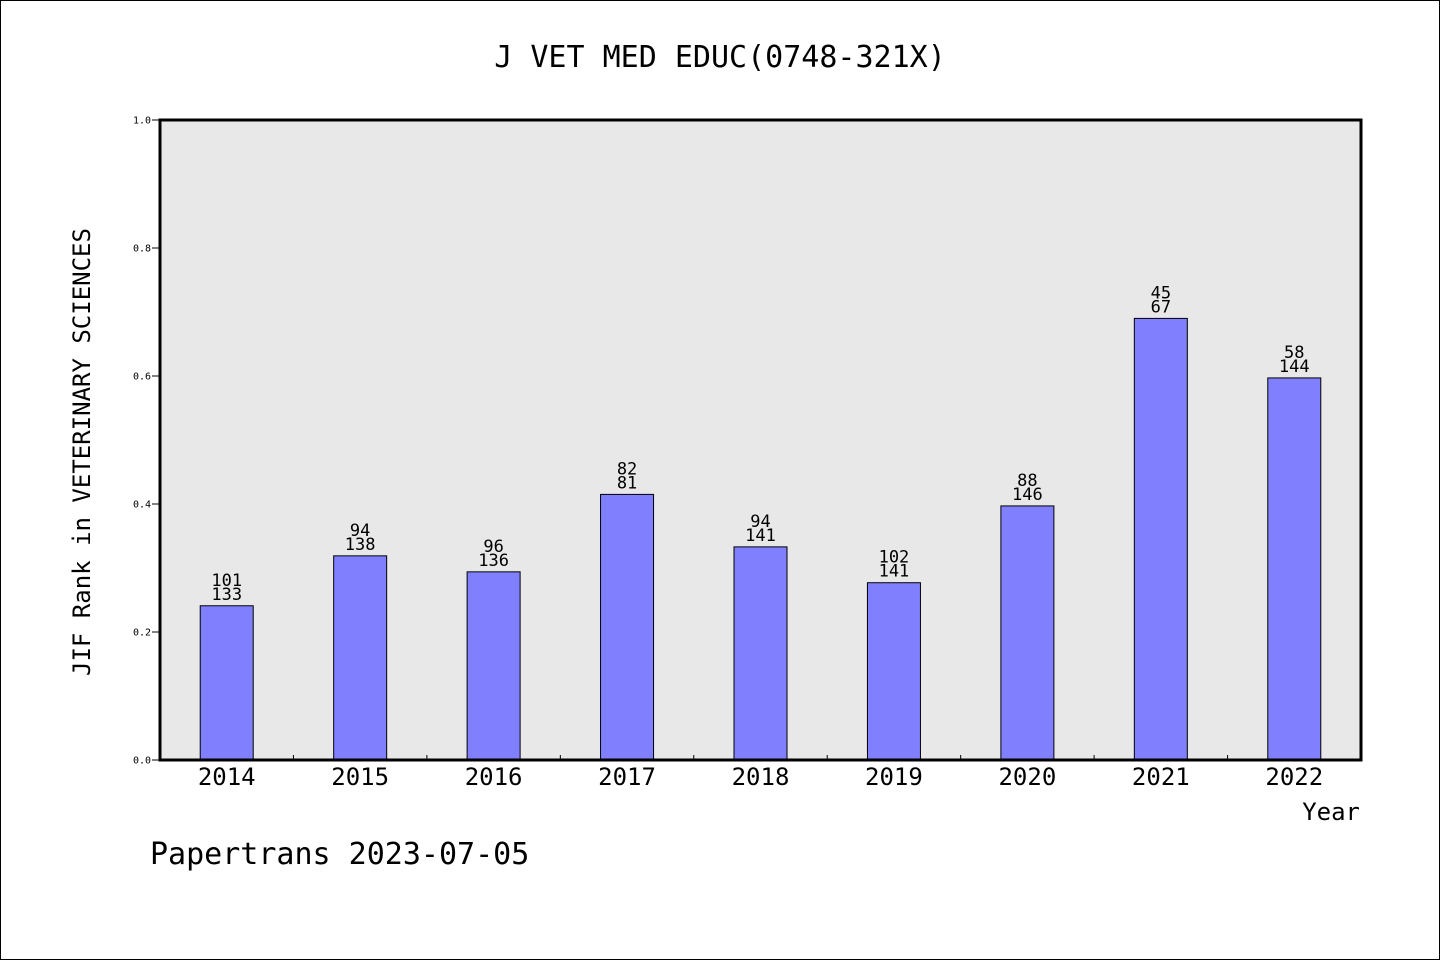 This screenshot has width=1440, height=960. Describe the element at coordinates (1027, 495) in the screenshot. I see `bar-label-total: 146` at that location.